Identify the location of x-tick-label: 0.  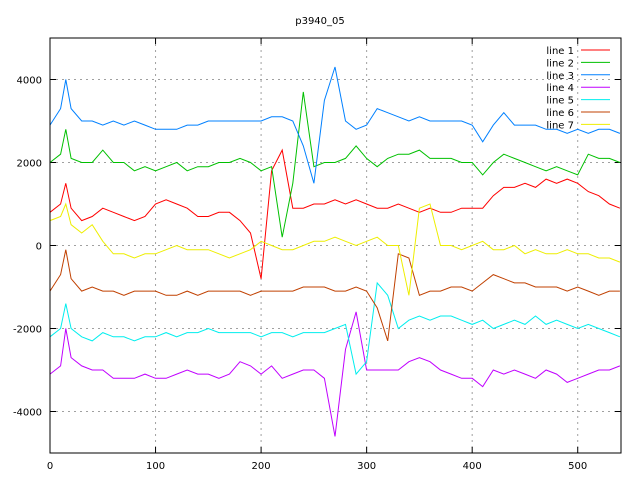
(50, 466).